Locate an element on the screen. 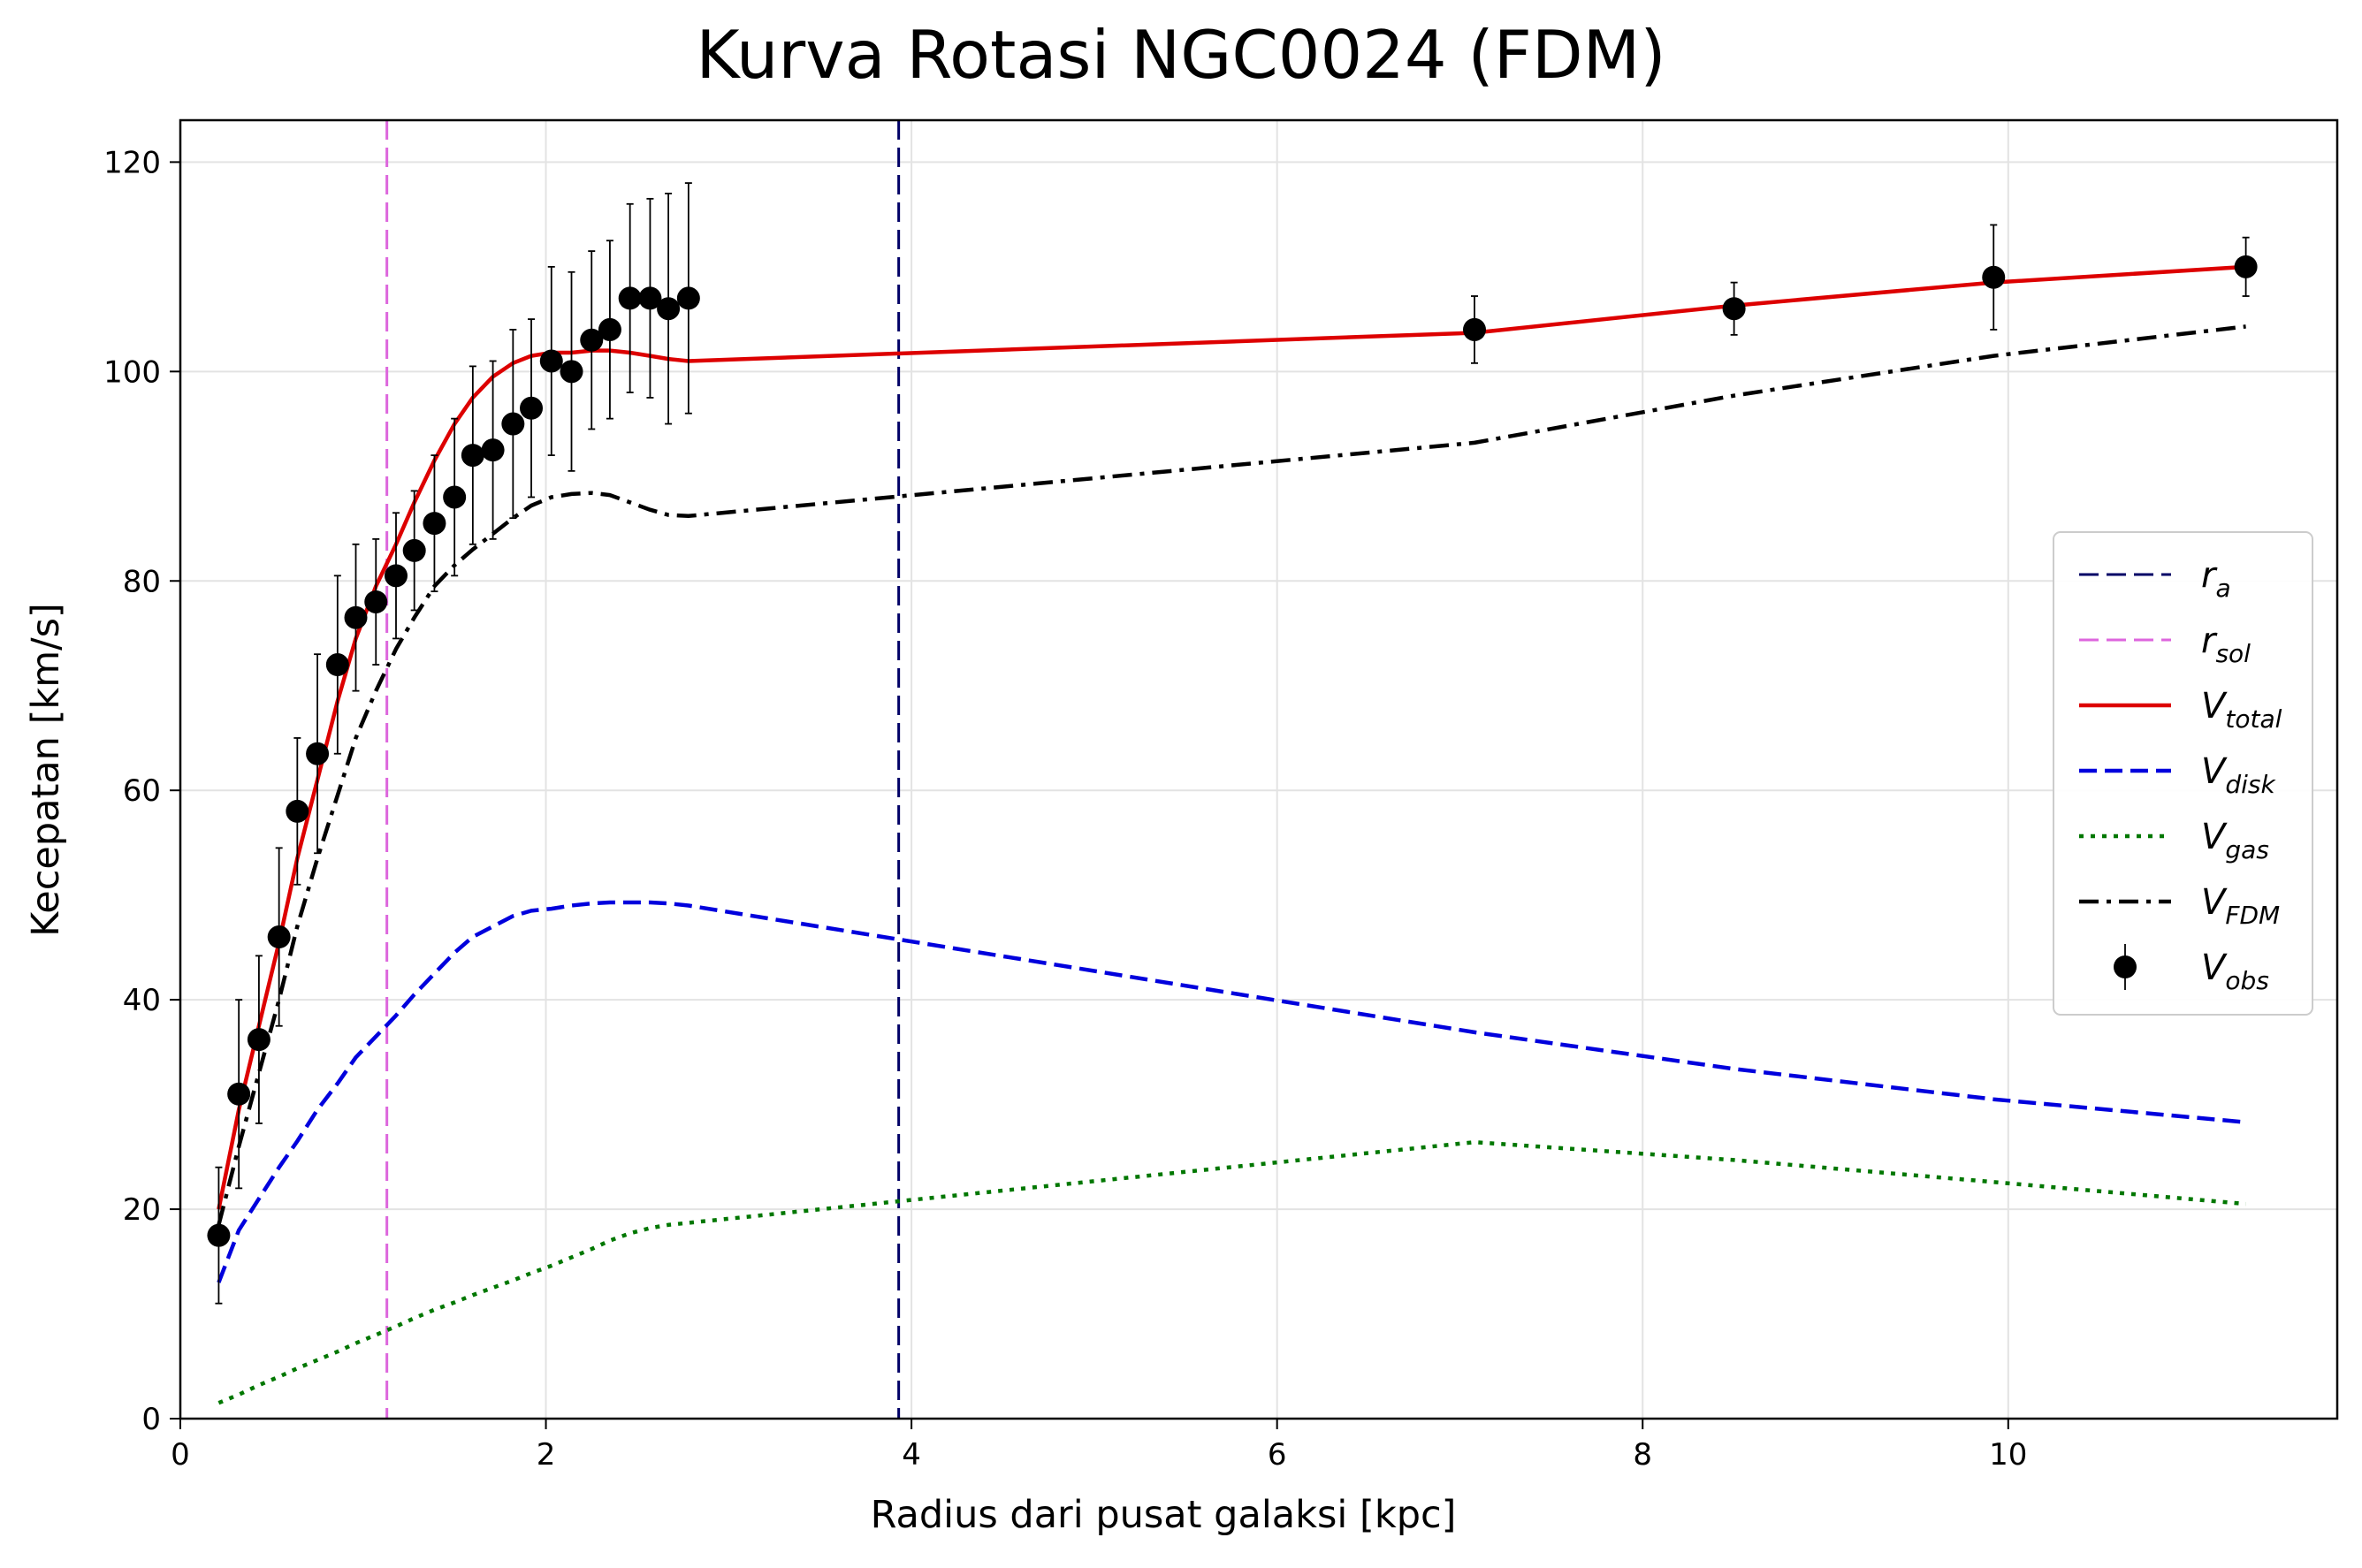 The width and height of the screenshot is (2362, 1568). y-tick-label: 20 is located at coordinates (142, 1210).